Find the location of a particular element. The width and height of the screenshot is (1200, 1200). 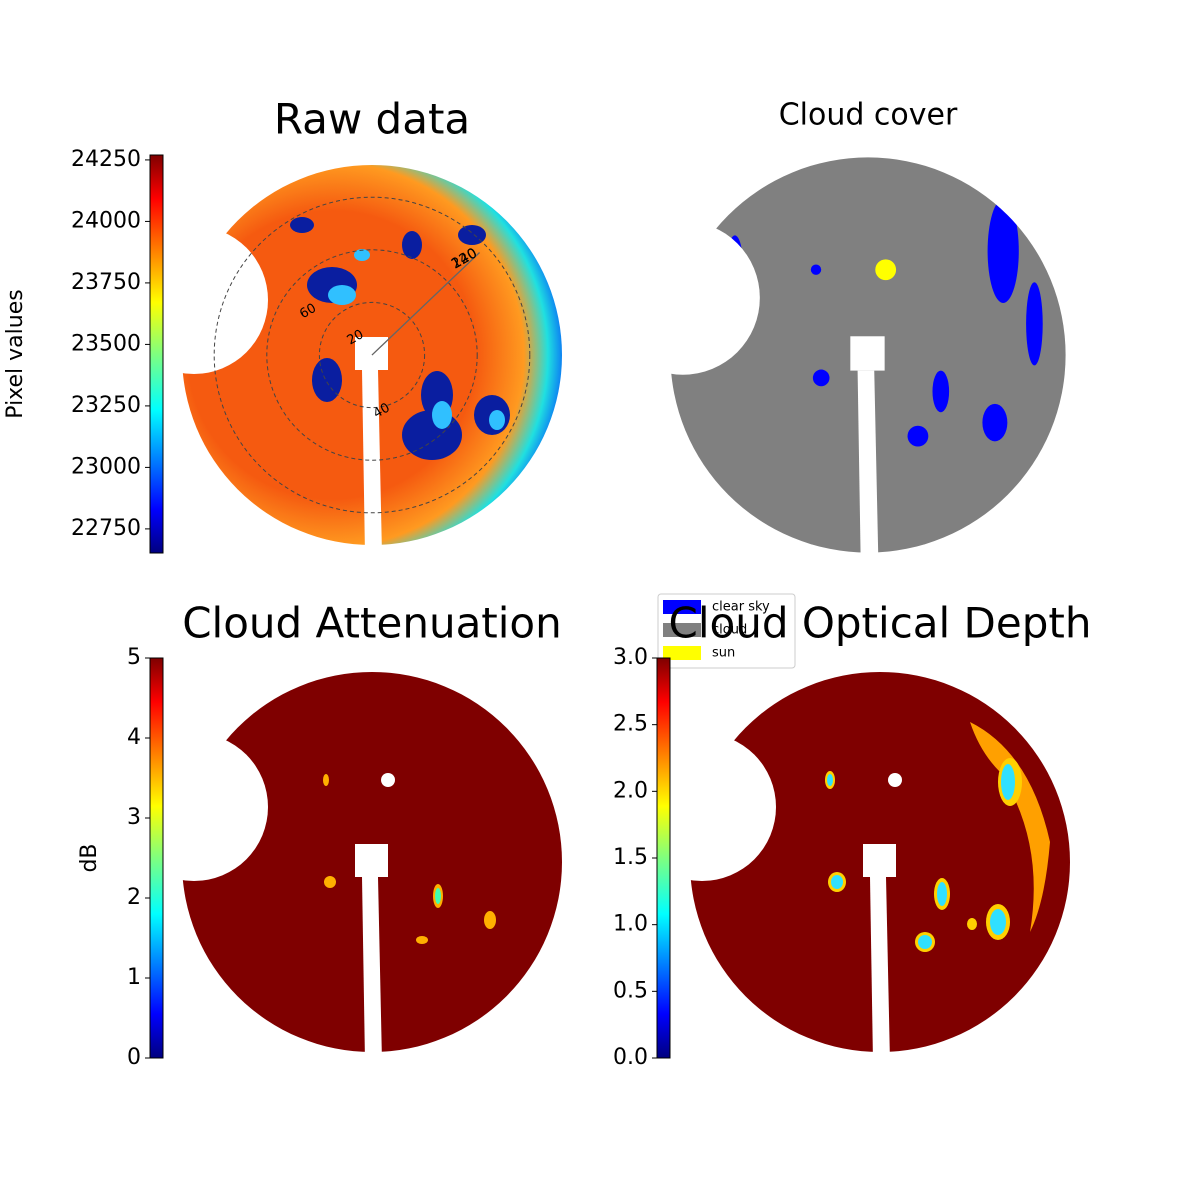

polar-angle-line is located at coordinates (425, 304).